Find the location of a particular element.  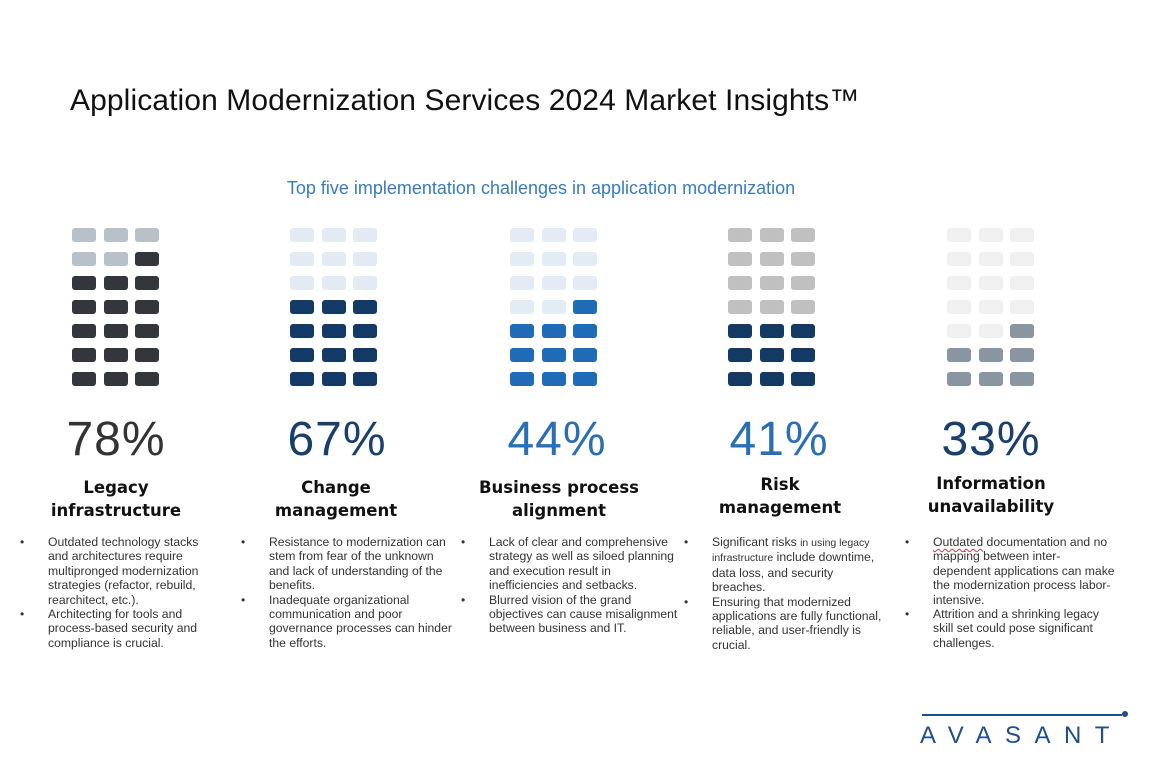

challenge-name-line: Change is located at coordinates (336, 487).